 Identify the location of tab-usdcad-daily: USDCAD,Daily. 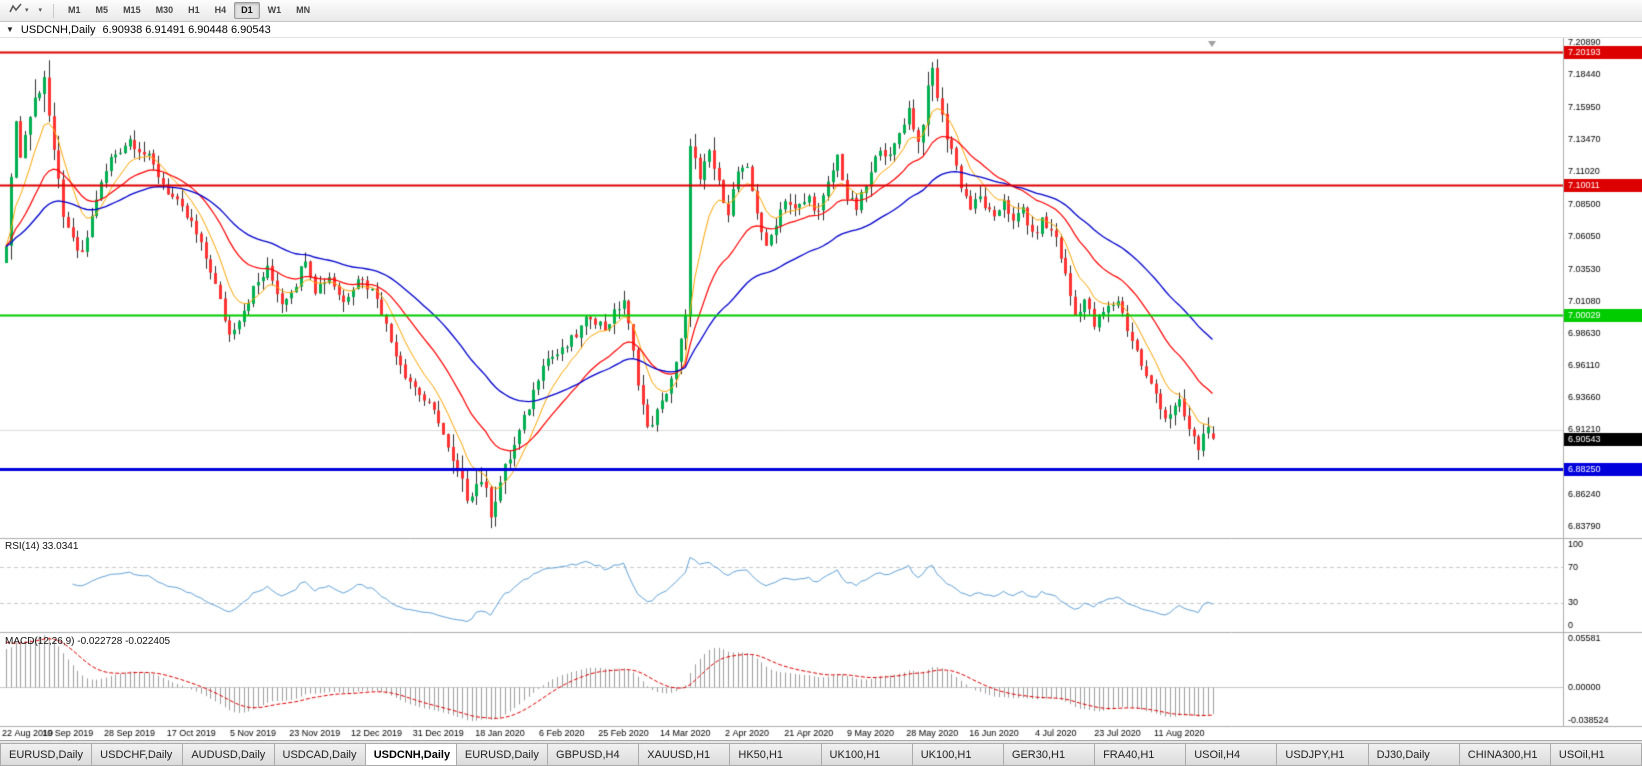
(319, 754).